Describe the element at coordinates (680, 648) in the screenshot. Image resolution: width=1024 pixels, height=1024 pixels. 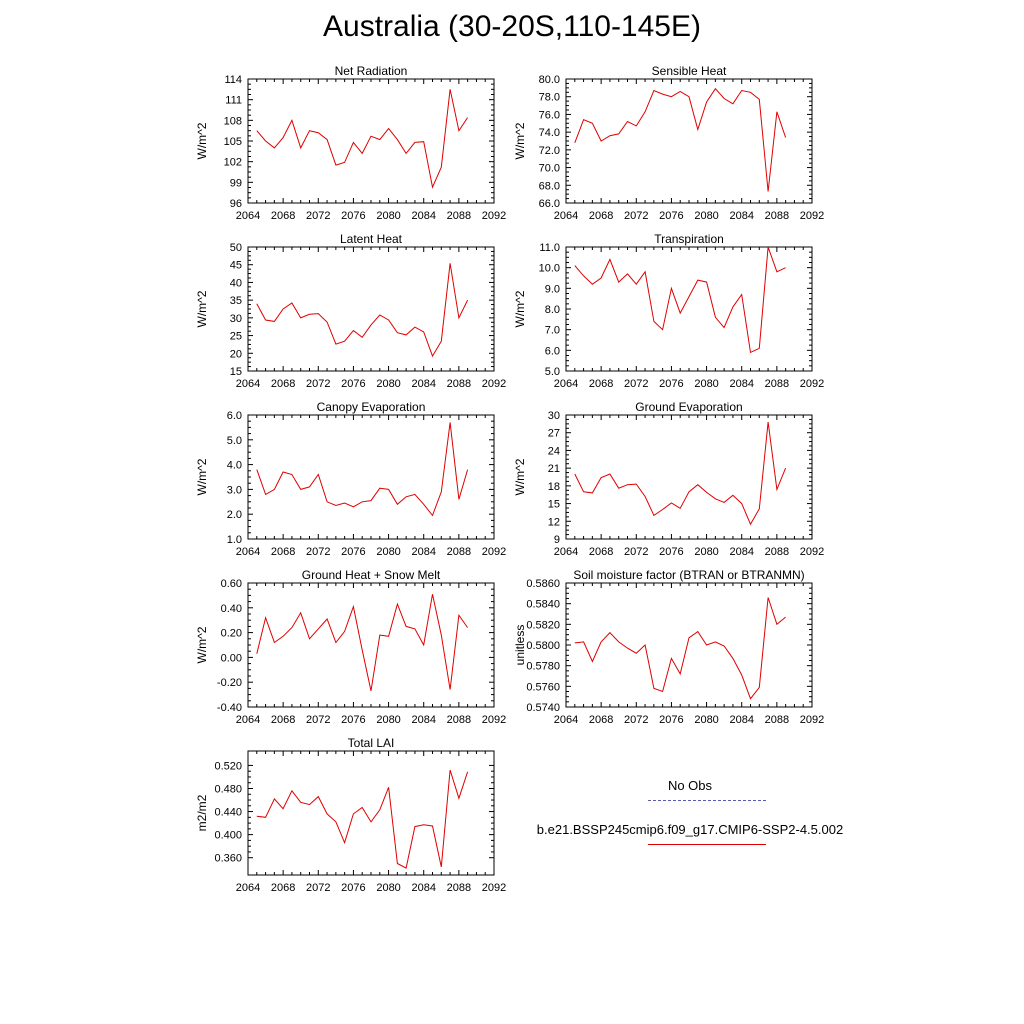
I see `panel-soil-moisture-factor-btran-or-btranmn-series-line` at that location.